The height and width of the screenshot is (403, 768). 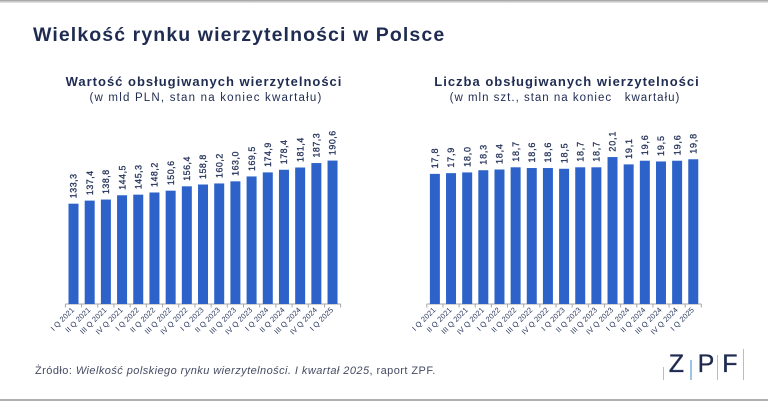 What do you see at coordinates (500, 153) in the screenshot?
I see `svg-text: 18,4` at bounding box center [500, 153].